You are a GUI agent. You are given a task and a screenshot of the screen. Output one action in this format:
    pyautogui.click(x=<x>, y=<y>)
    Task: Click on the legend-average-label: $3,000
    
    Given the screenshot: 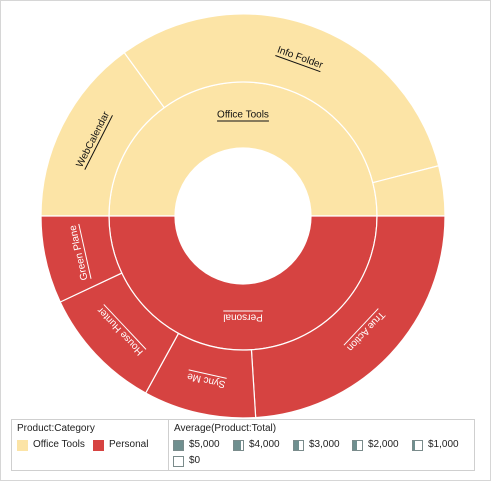 What is the action you would take?
    pyautogui.click(x=324, y=444)
    